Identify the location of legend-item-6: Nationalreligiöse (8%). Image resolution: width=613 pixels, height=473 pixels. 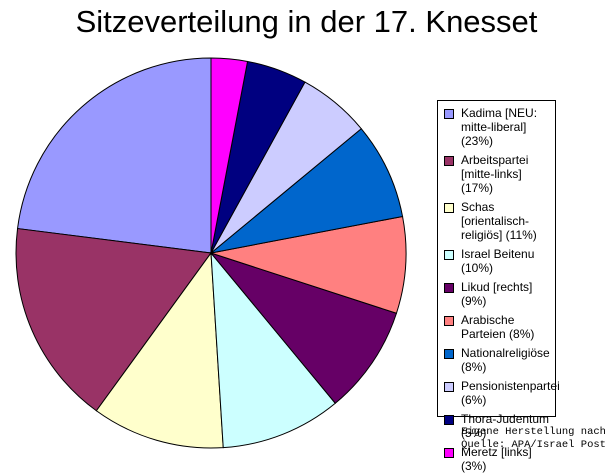
(499, 360).